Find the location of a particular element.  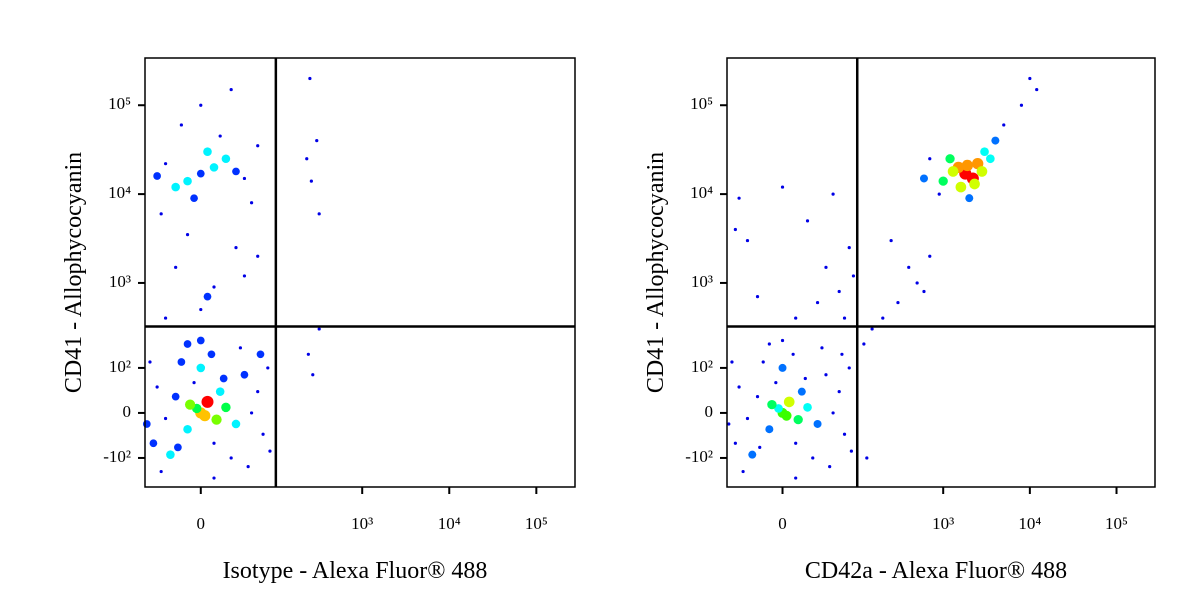

x-axis-label: Isotype - Alexa Fluor® 488 is located at coordinates (355, 571).